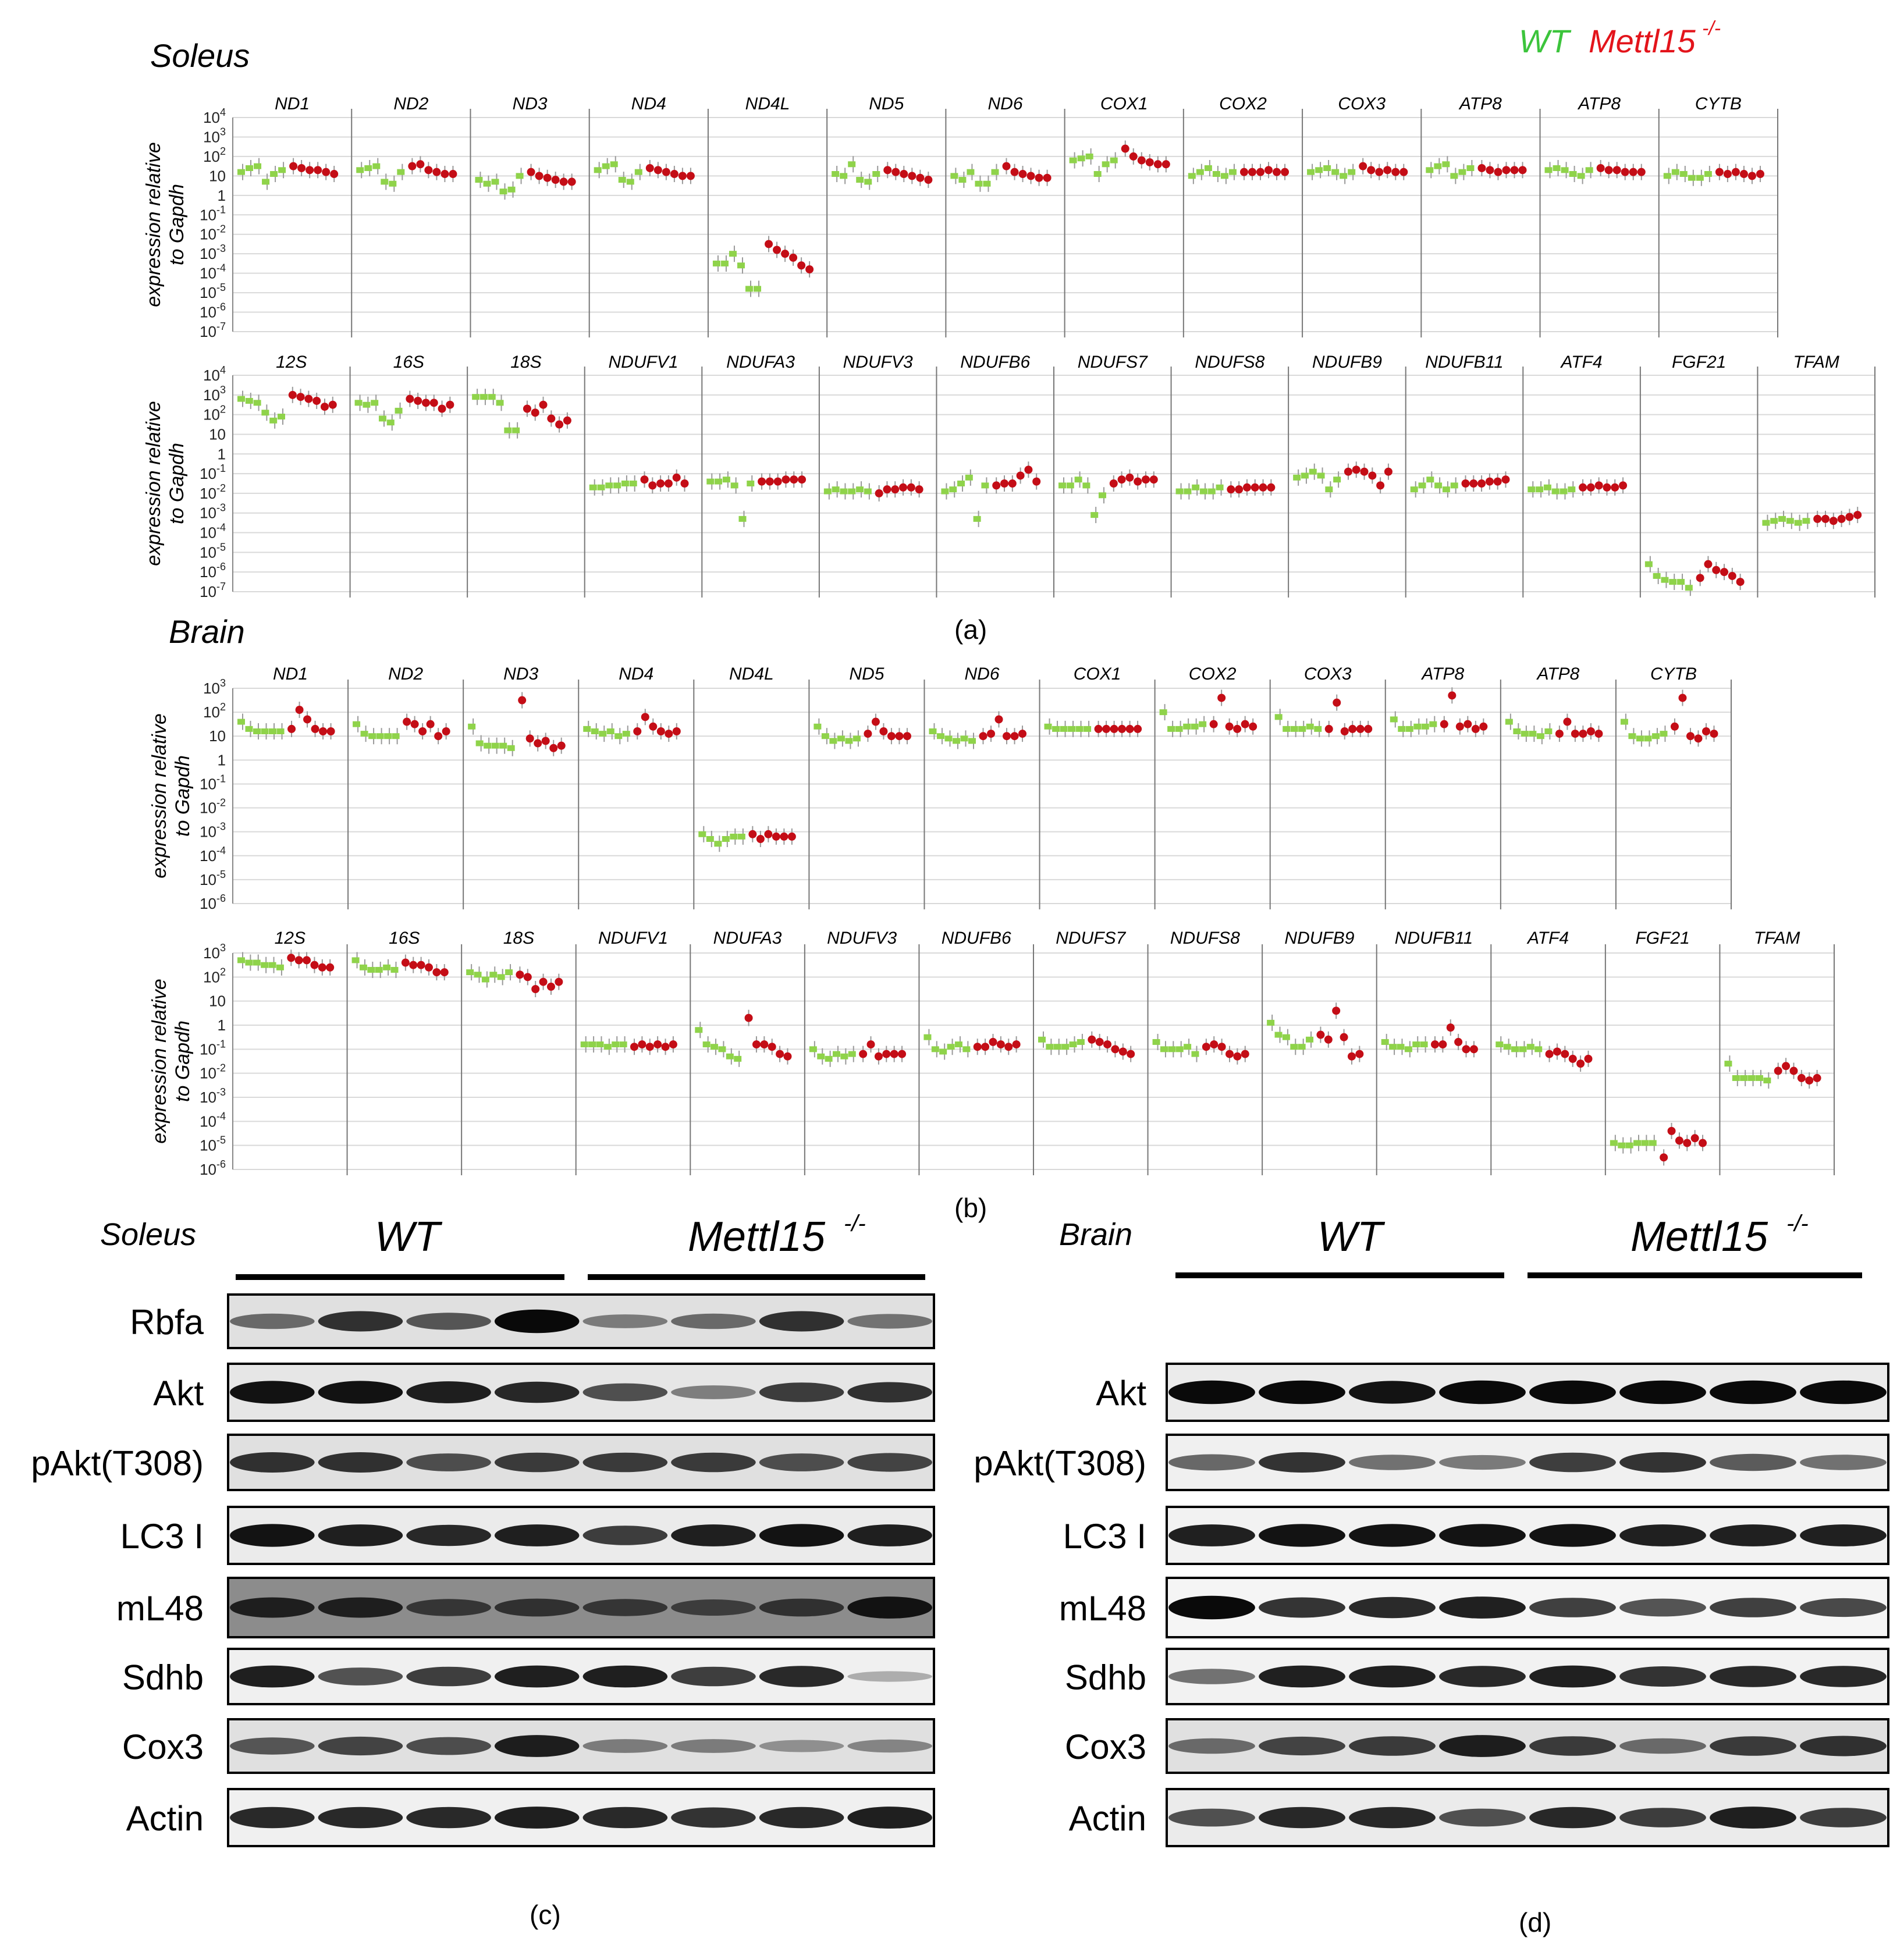 Image resolution: width=1904 pixels, height=1945 pixels. What do you see at coordinates (1434, 938) in the screenshot?
I see `category-label: NDUFB11` at bounding box center [1434, 938].